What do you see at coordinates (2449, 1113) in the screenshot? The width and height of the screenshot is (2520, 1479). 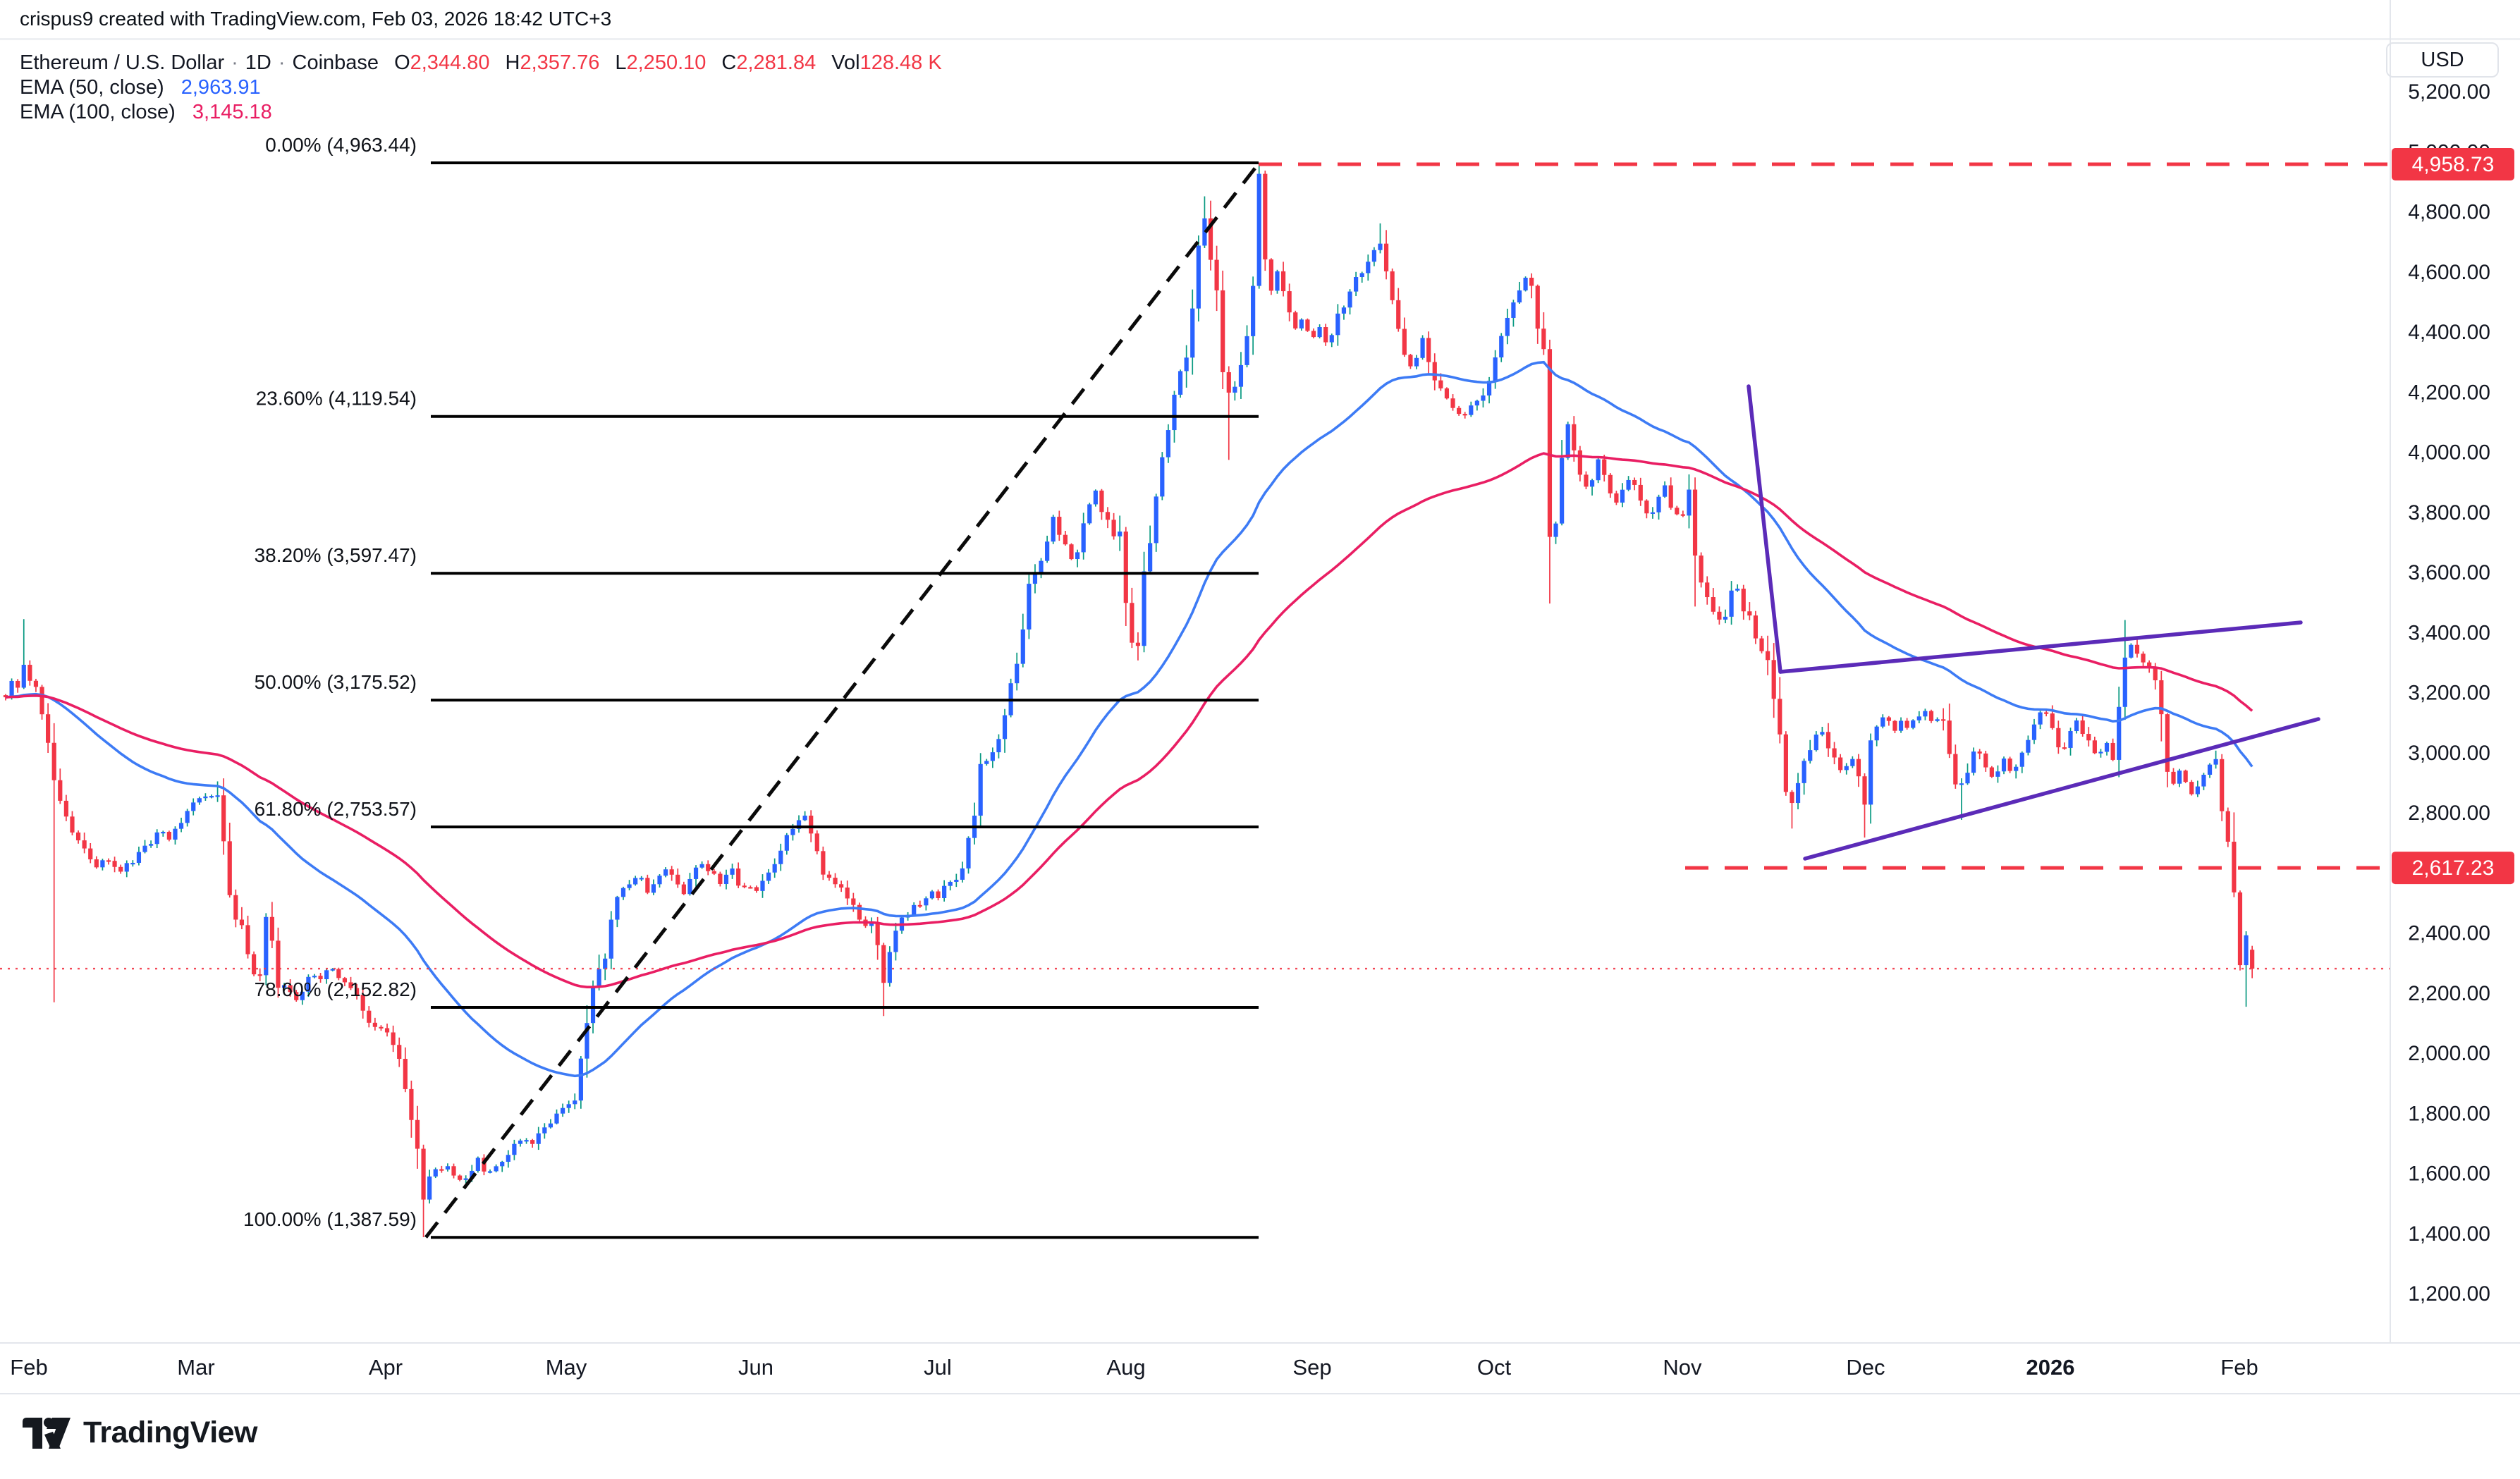 I see `price-tick-label: 1,800.00` at bounding box center [2449, 1113].